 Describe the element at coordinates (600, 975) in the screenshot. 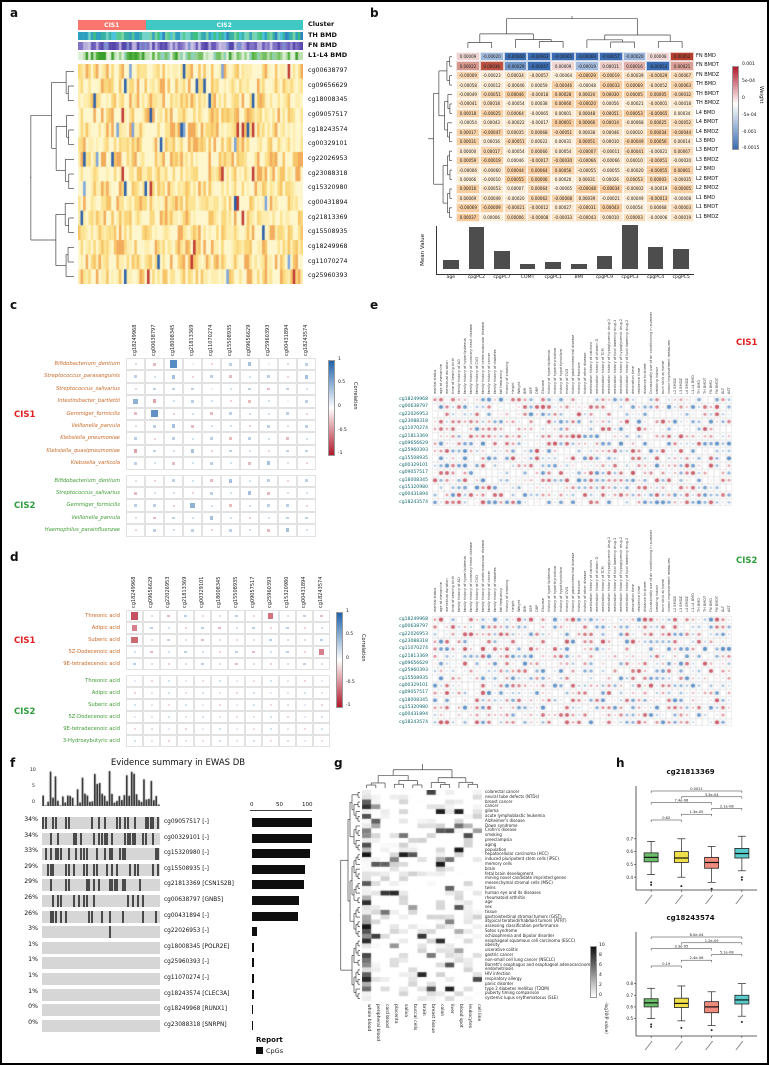

I see `legend-tick: 4` at that location.